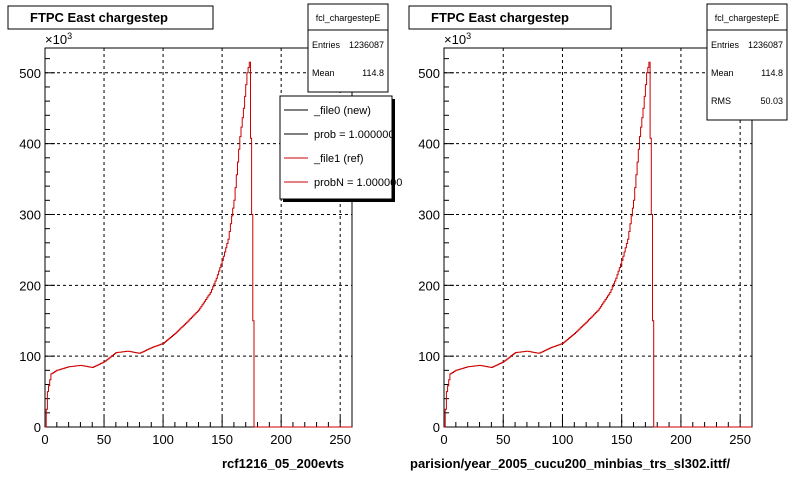  Describe the element at coordinates (771, 101) in the screenshot. I see `stats-value: 50.03` at that location.